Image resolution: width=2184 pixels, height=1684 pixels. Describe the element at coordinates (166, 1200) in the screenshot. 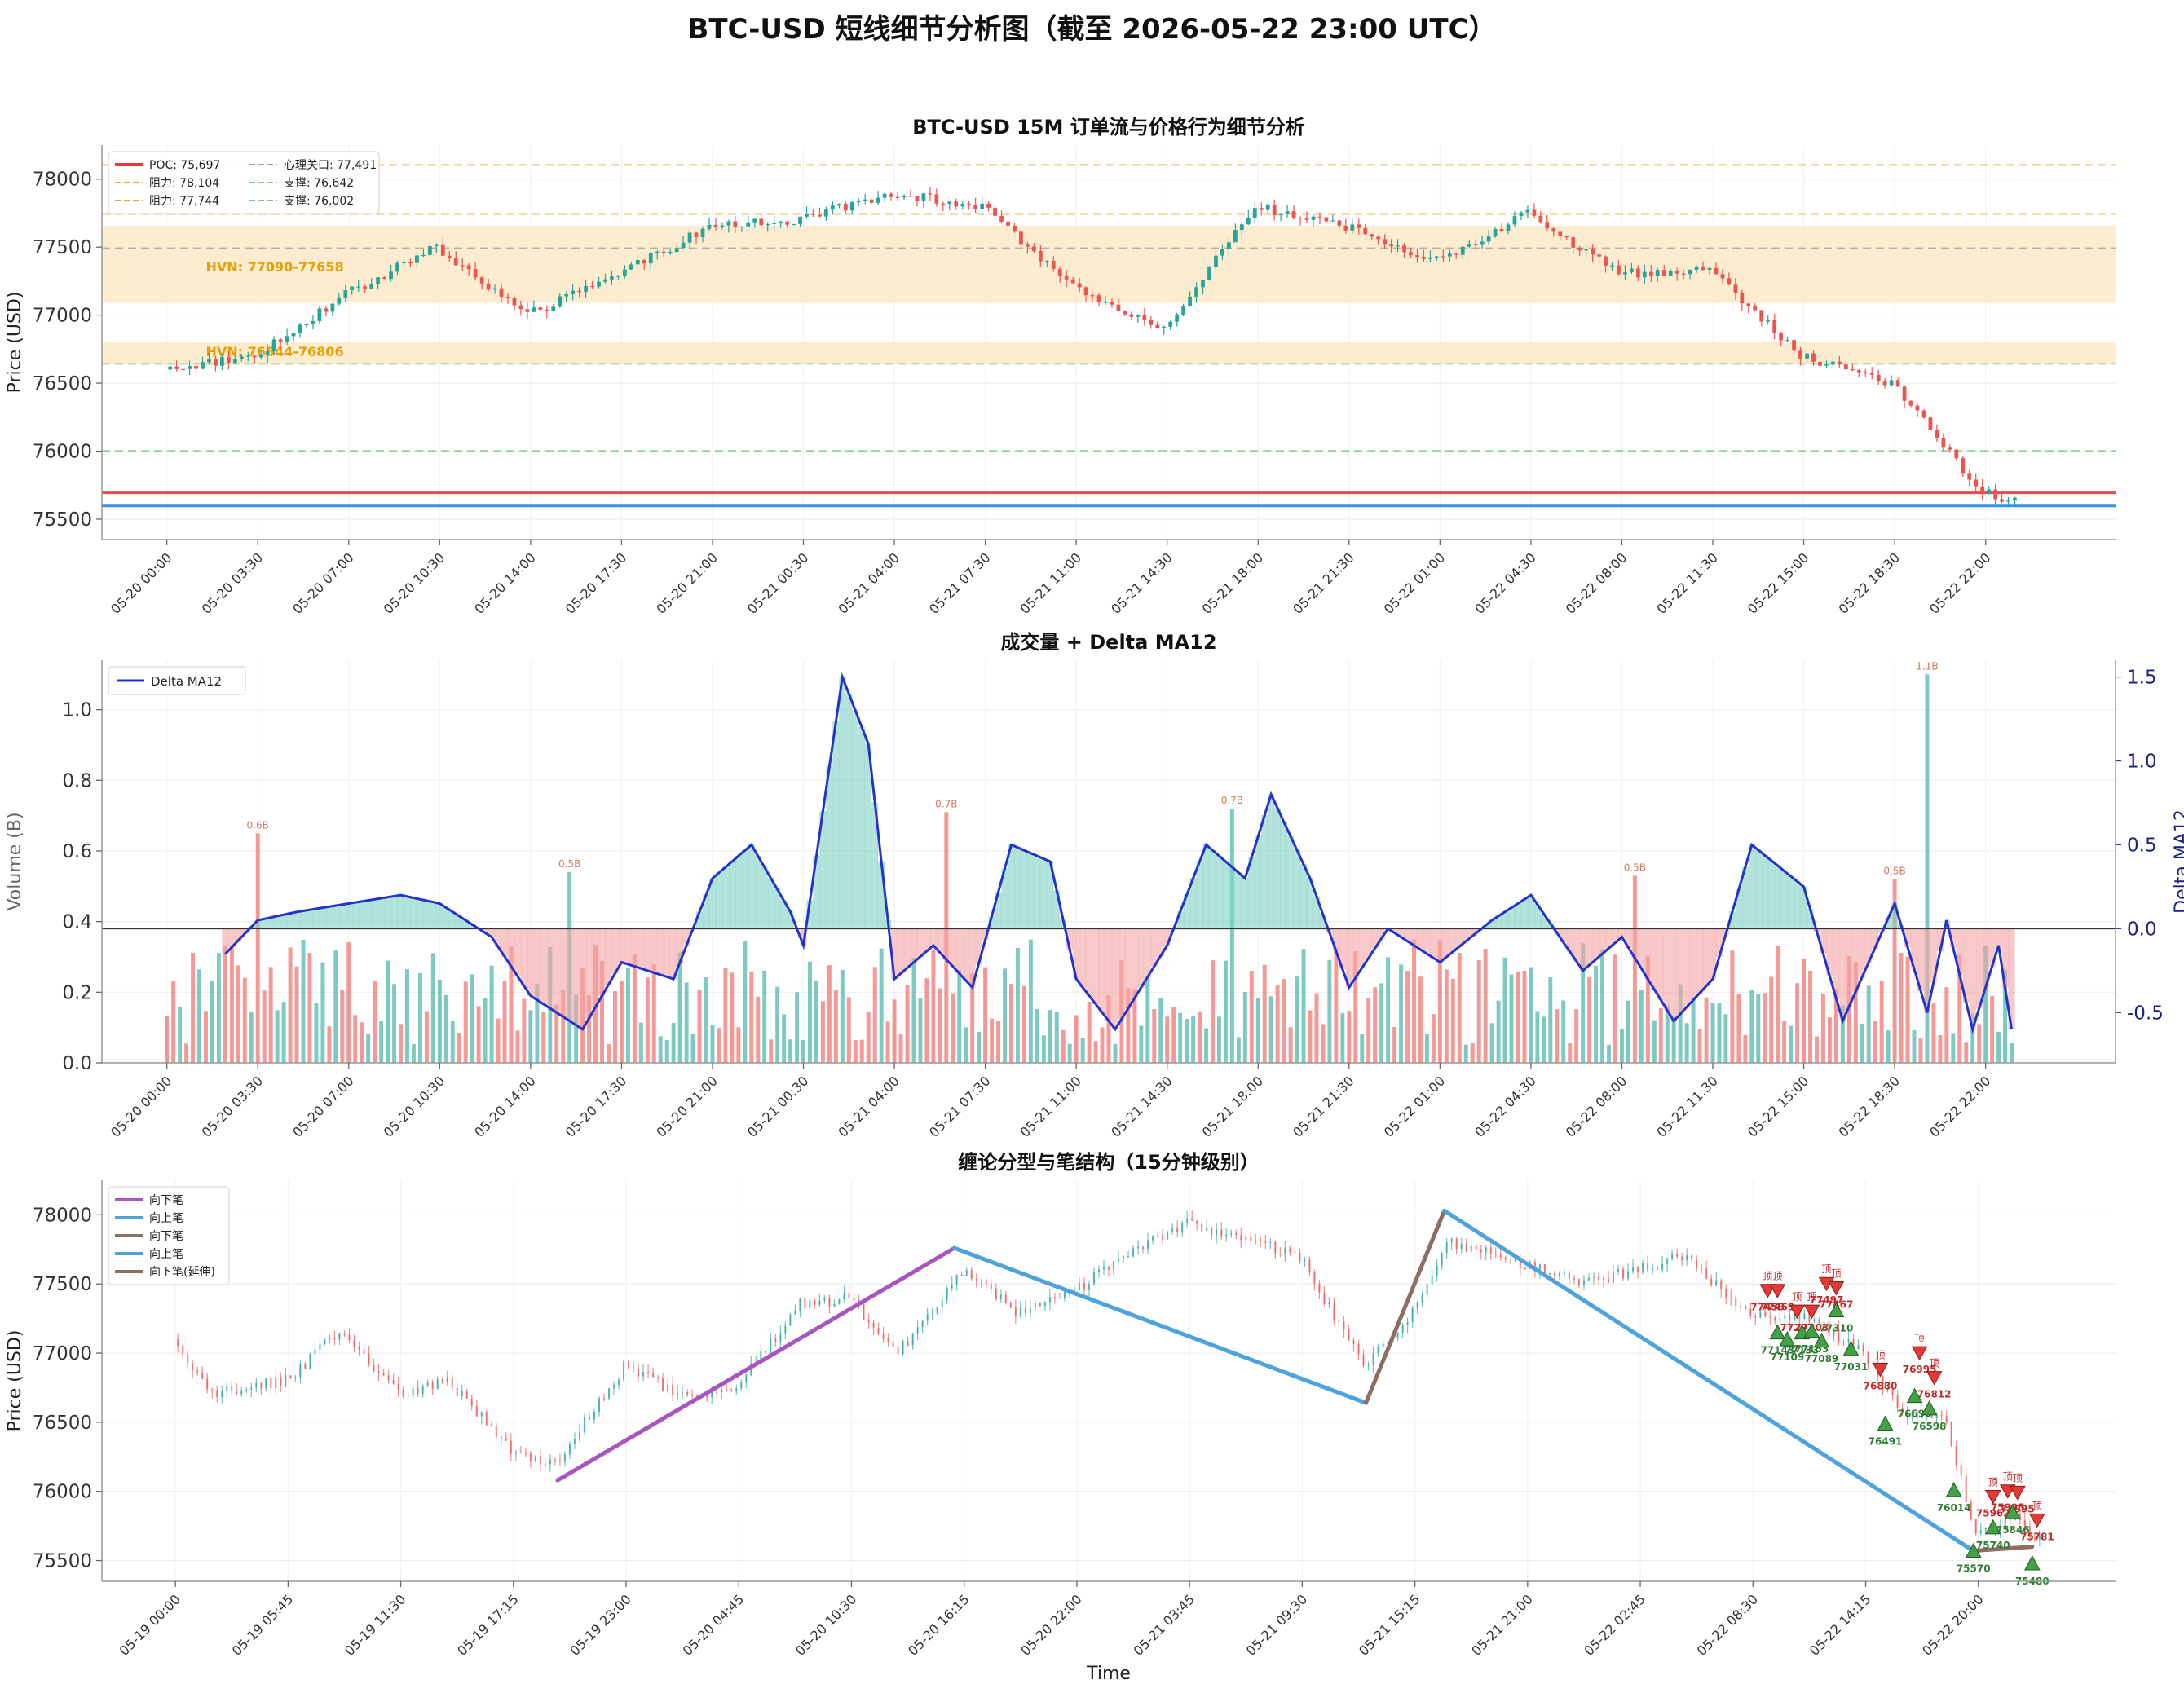

I see `legend-label: 向下笔` at that location.